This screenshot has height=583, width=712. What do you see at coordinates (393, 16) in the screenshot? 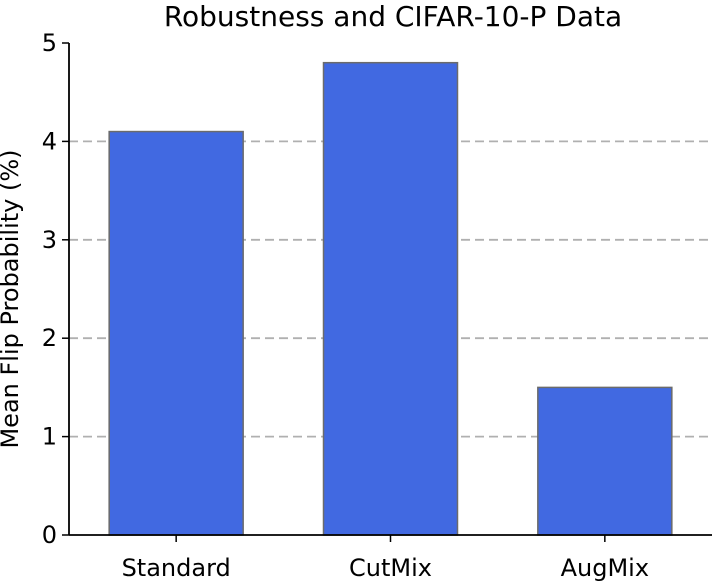
I see `chart-title: Robustness and CIFAR-10-P Data` at bounding box center [393, 16].